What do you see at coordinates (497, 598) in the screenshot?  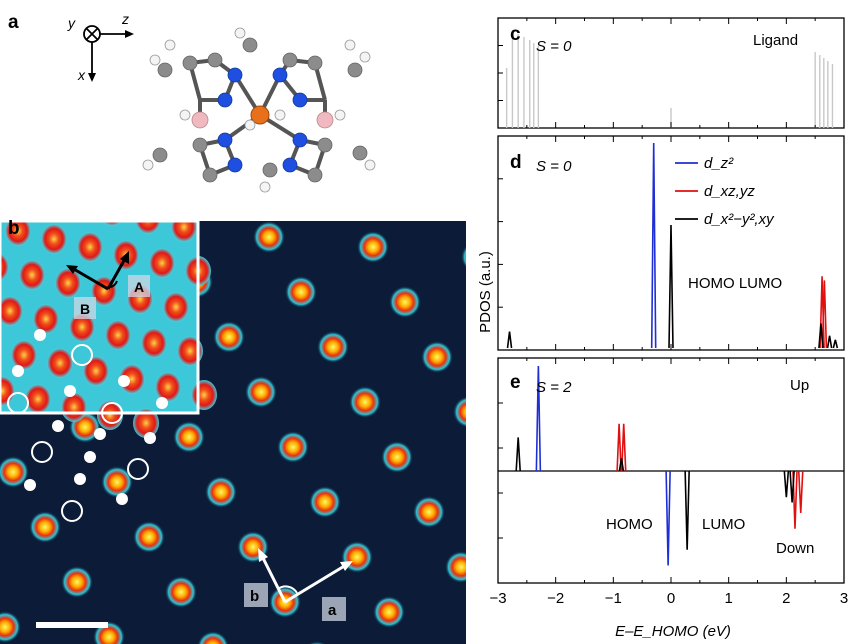 I see `x-tick-label: −3` at bounding box center [497, 598].